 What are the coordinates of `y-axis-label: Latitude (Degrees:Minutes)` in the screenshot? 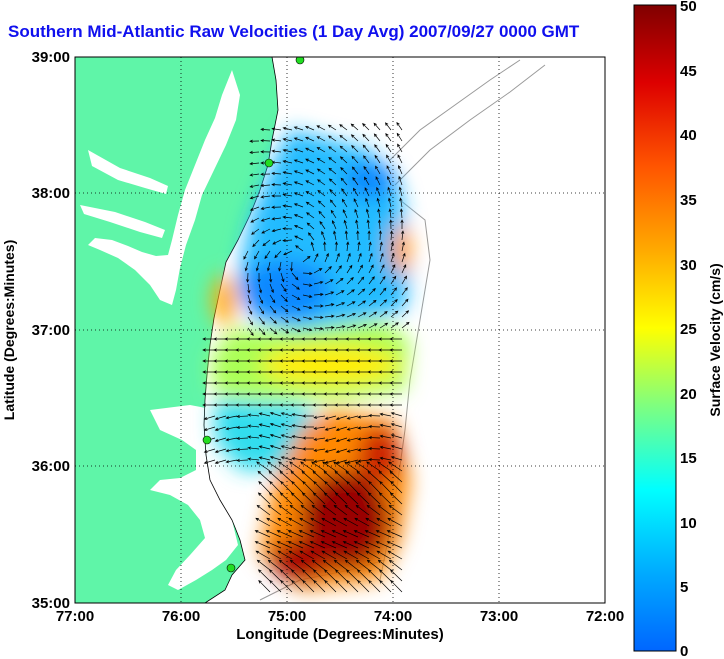 It's located at (9, 330).